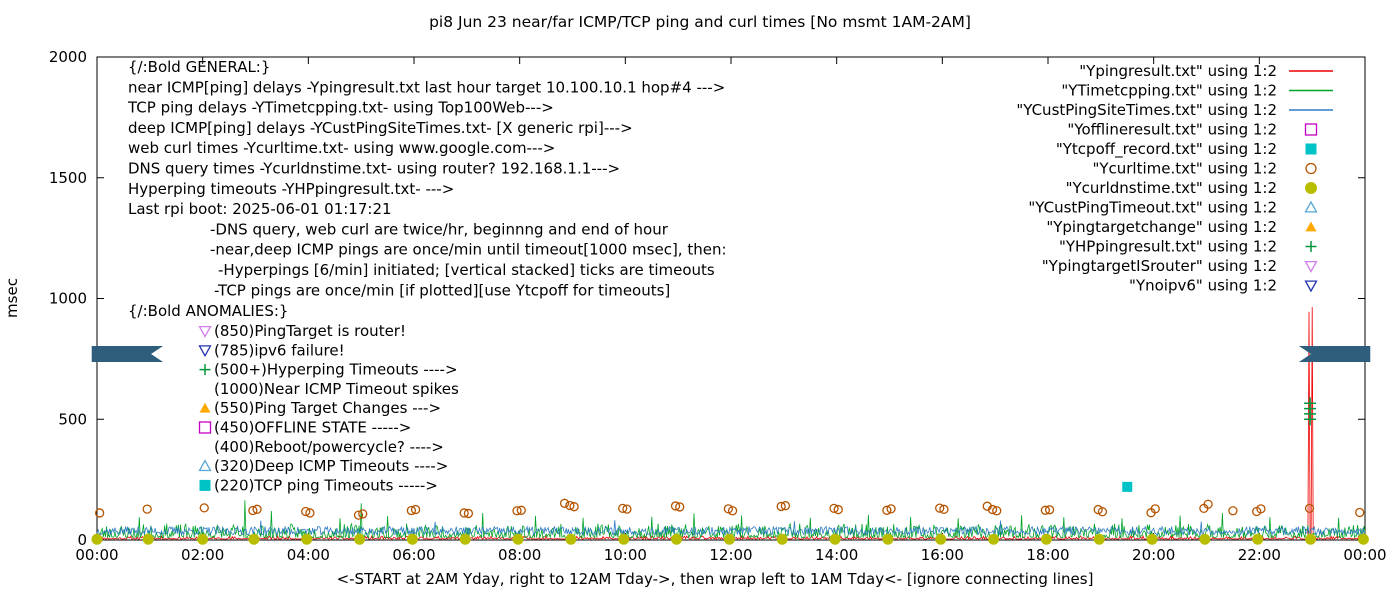 The width and height of the screenshot is (1400, 600). I want to click on anomaly-note-line: (850)PingTarget is router!, so click(310, 331).